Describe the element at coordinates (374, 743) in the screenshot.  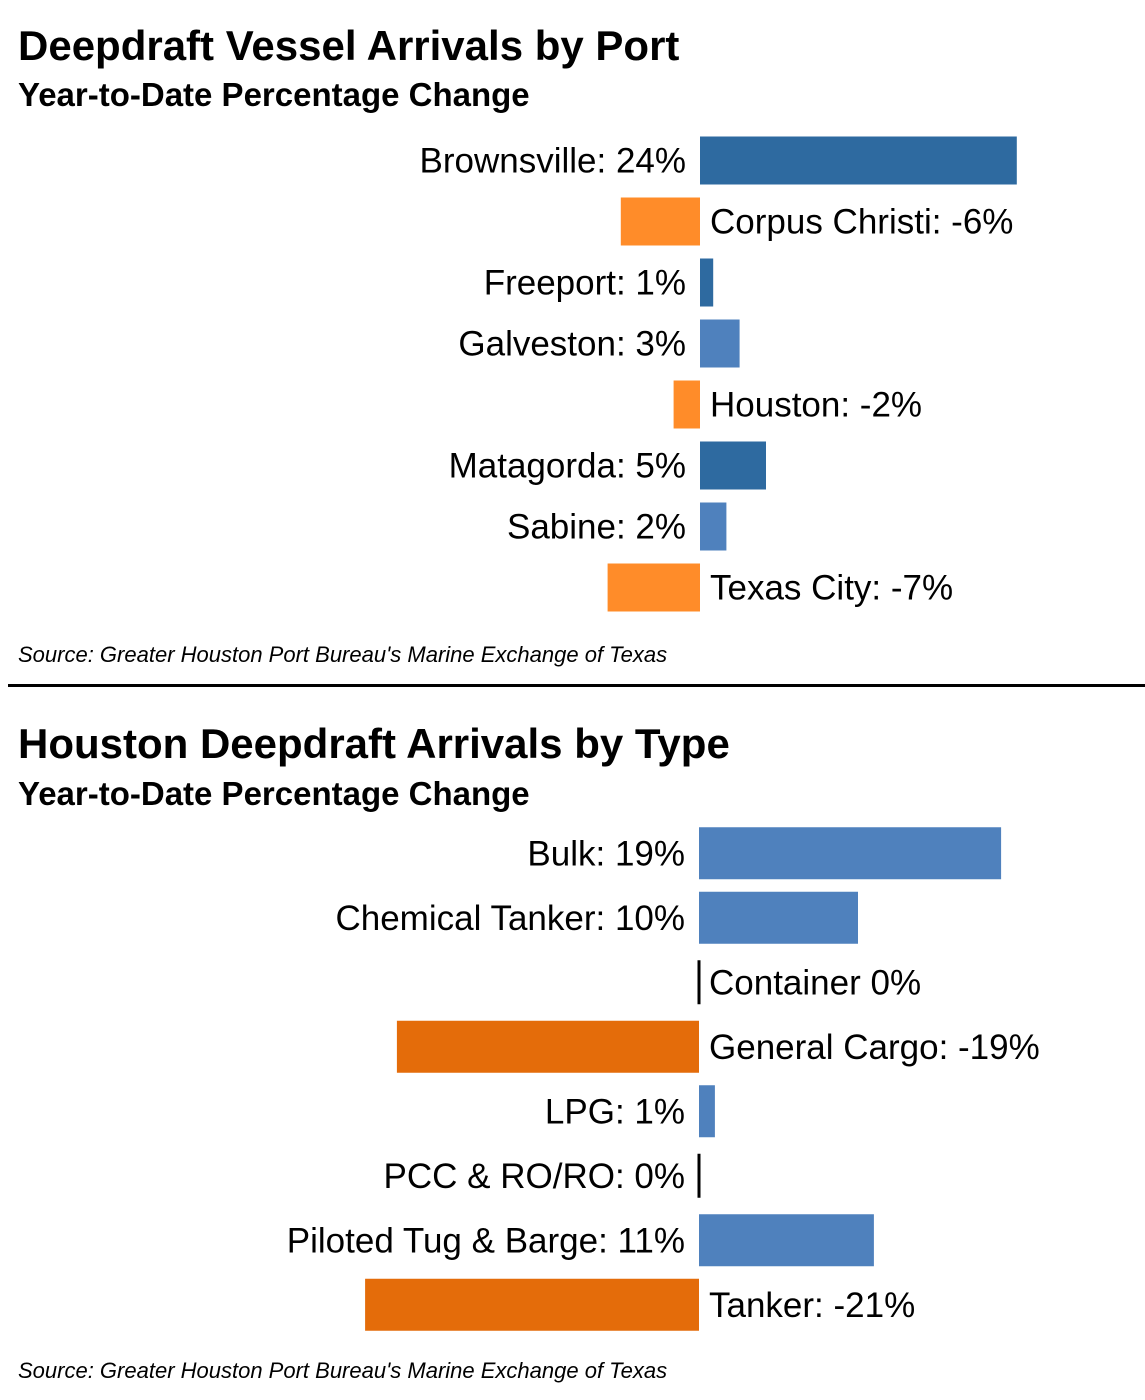
I see `chart-title: Houston Deepdraft Arrivals by Type` at that location.